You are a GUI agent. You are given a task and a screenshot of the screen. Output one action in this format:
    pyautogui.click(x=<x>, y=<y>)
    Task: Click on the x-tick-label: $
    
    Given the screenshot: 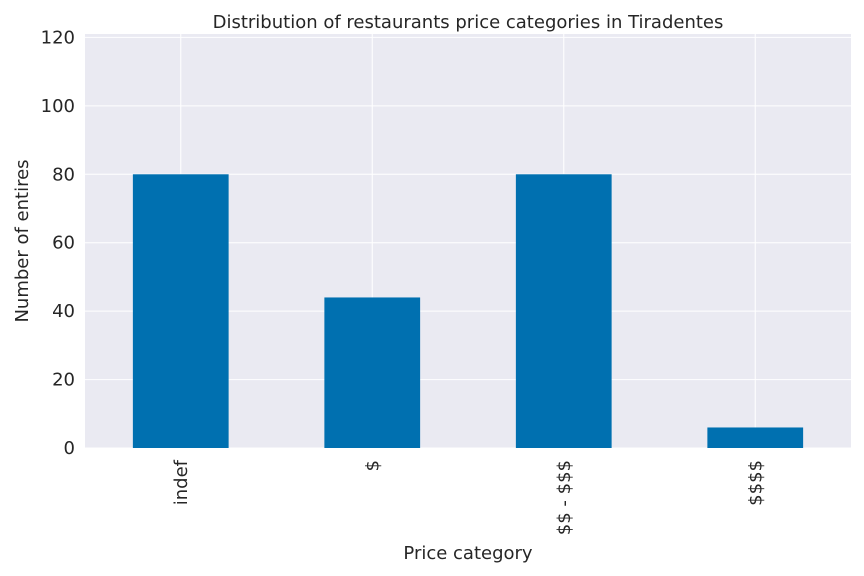 What is the action you would take?
    pyautogui.click(x=372, y=465)
    